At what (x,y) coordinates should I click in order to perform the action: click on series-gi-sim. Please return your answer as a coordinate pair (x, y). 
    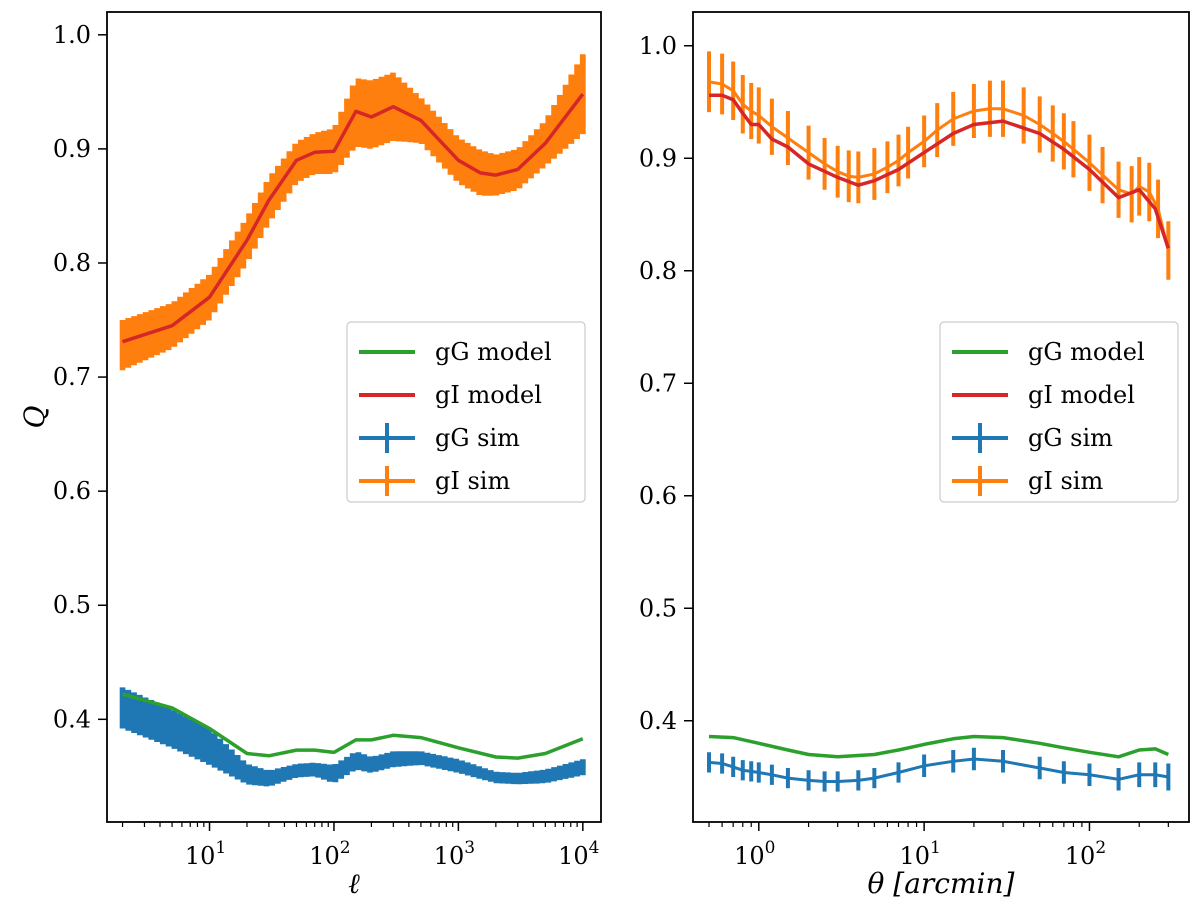
    Looking at the image, I should click on (939, 165).